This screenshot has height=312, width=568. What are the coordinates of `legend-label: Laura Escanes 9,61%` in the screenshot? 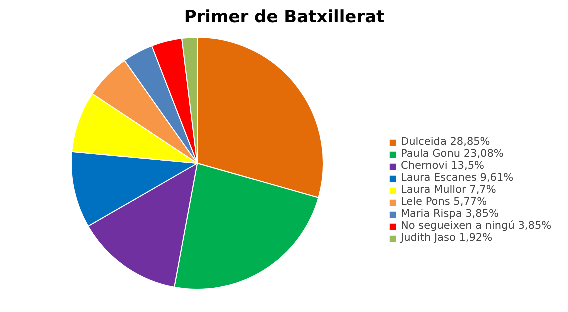 It's located at (457, 178).